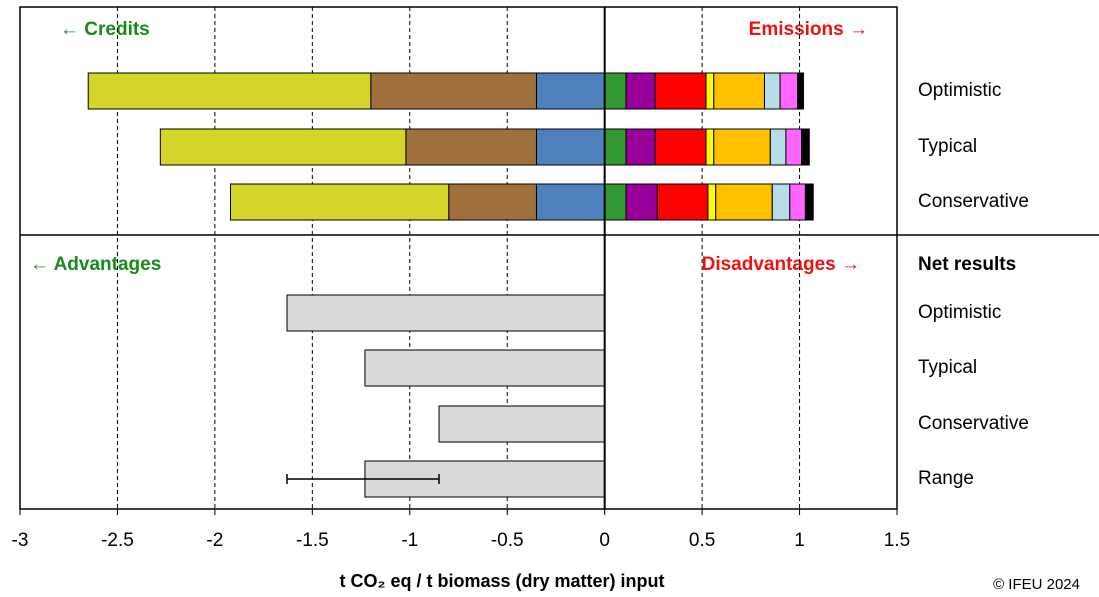 This screenshot has height=597, width=1099. I want to click on x-tick-label: 0.5, so click(702, 540).